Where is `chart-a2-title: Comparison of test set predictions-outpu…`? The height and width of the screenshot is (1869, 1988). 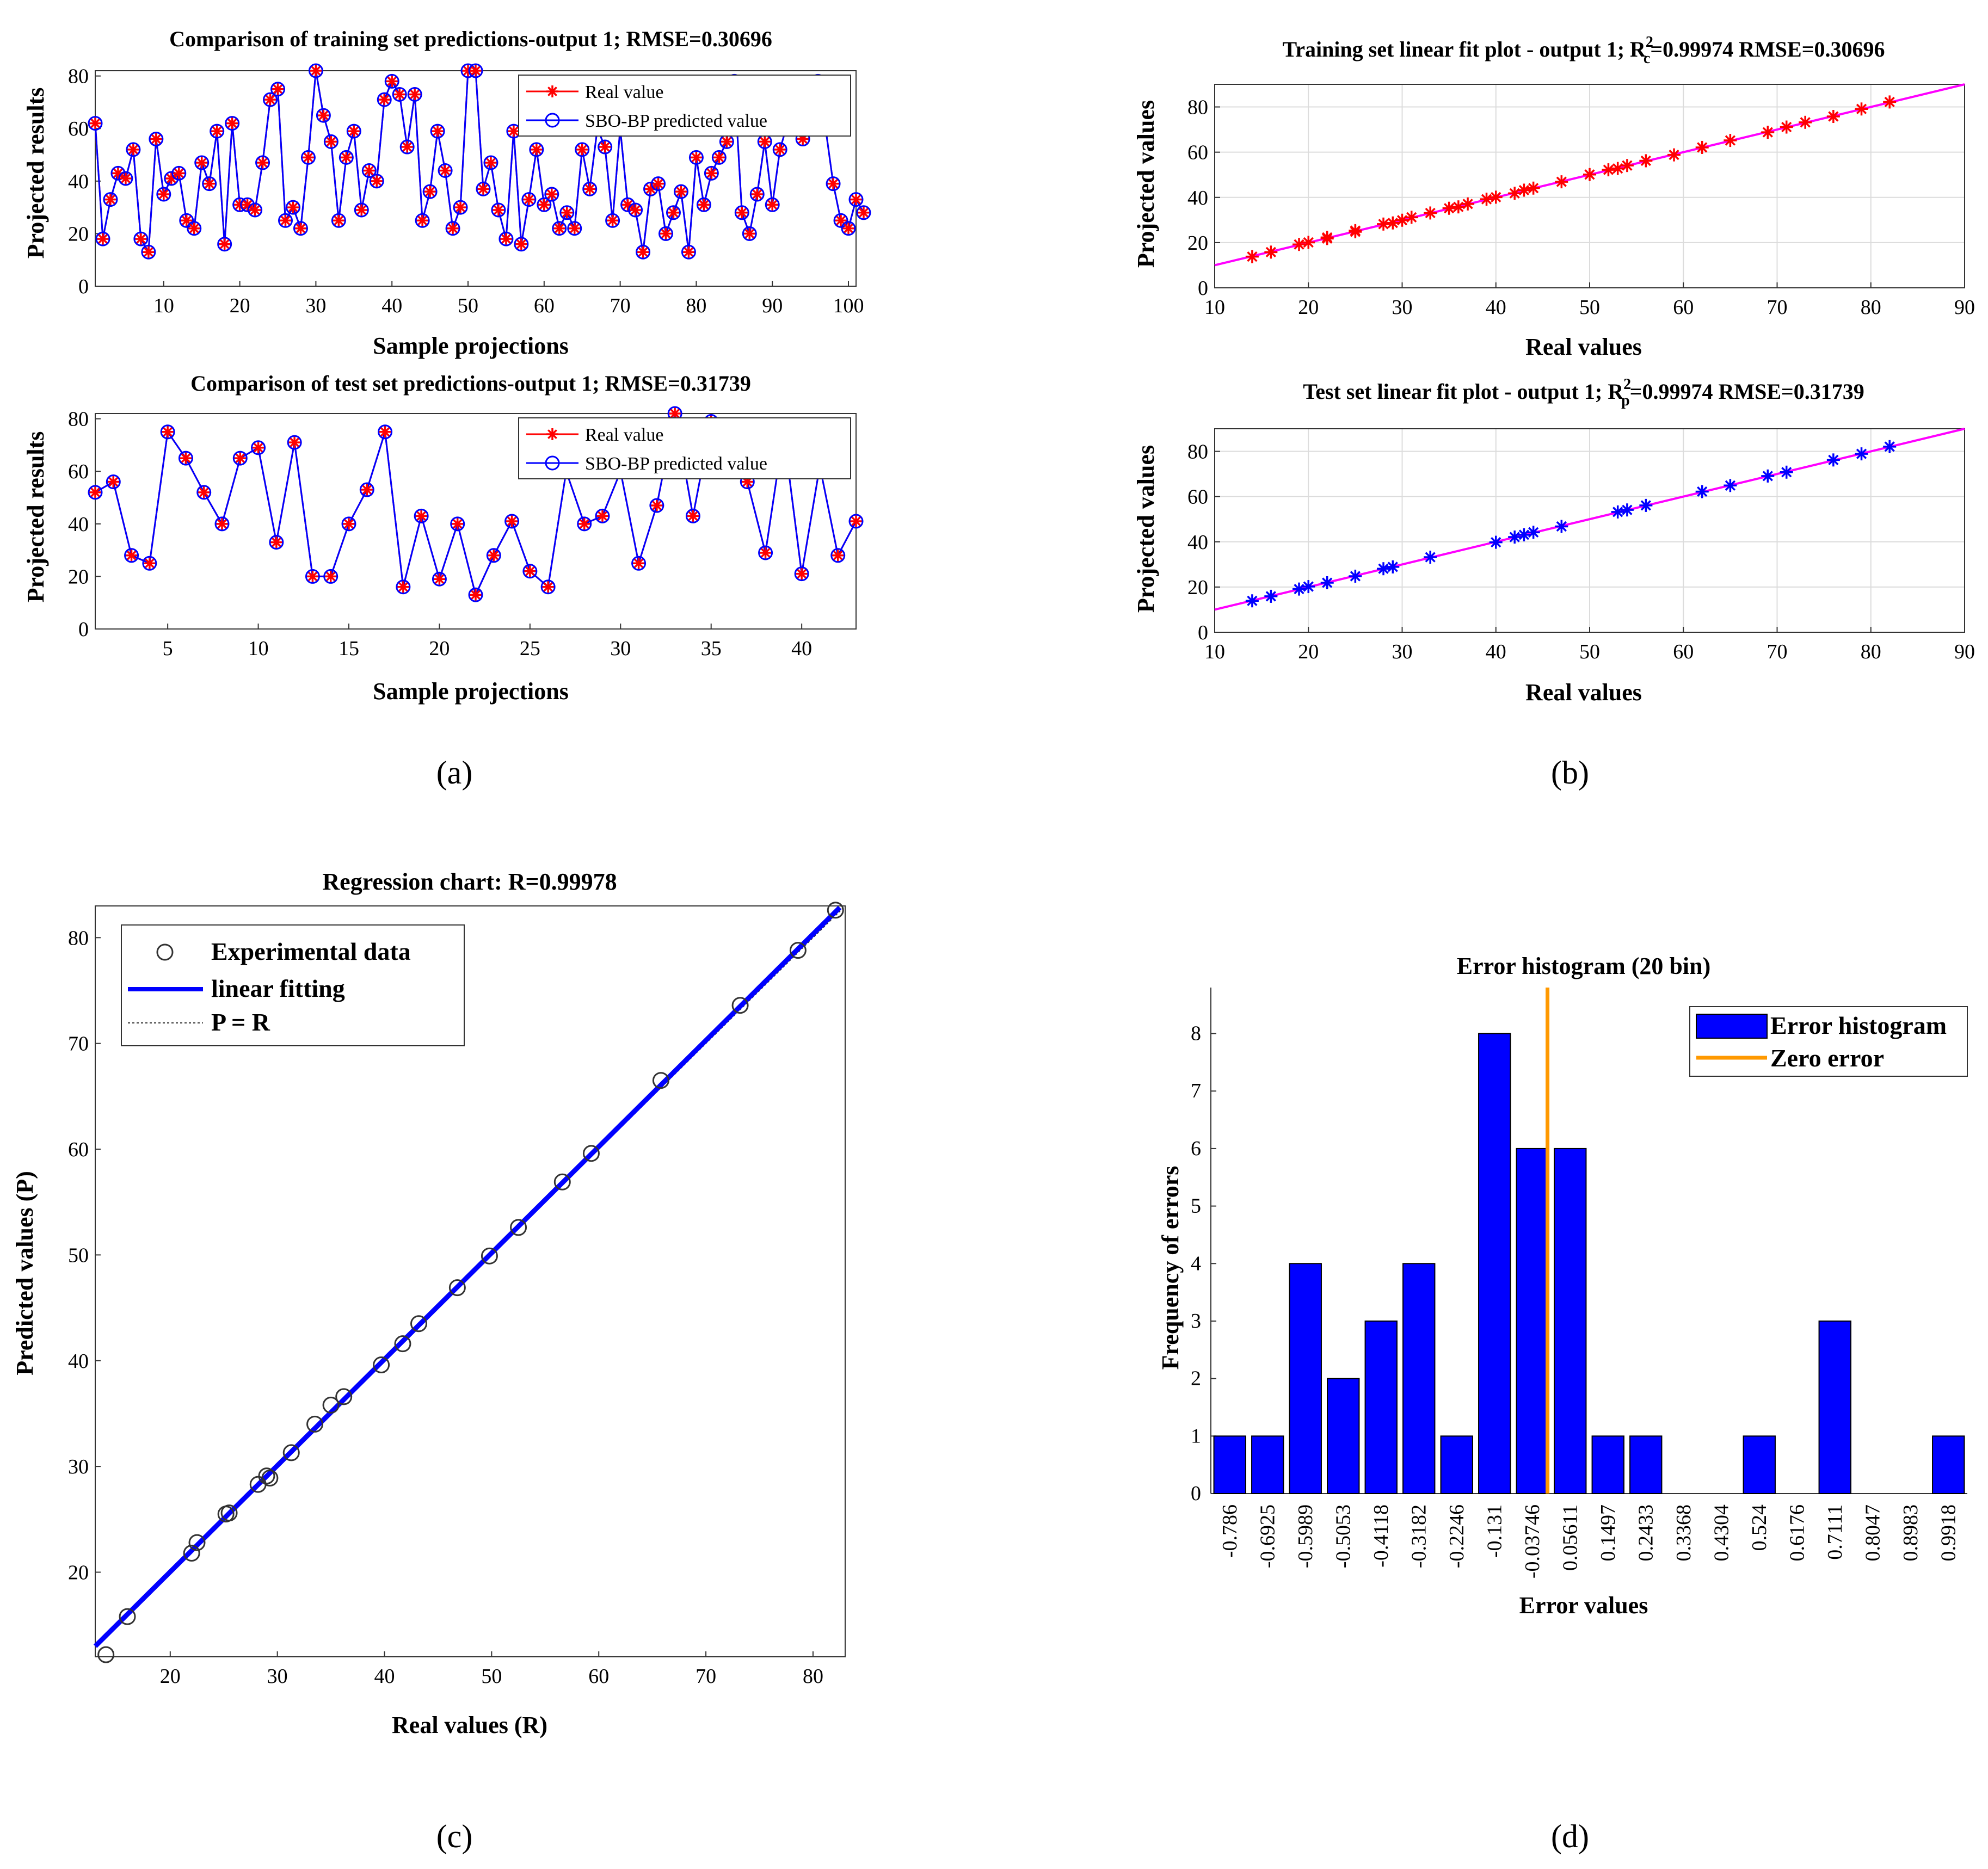 chart-a2-title: Comparison of test set predictions-outpu… is located at coordinates (471, 383).